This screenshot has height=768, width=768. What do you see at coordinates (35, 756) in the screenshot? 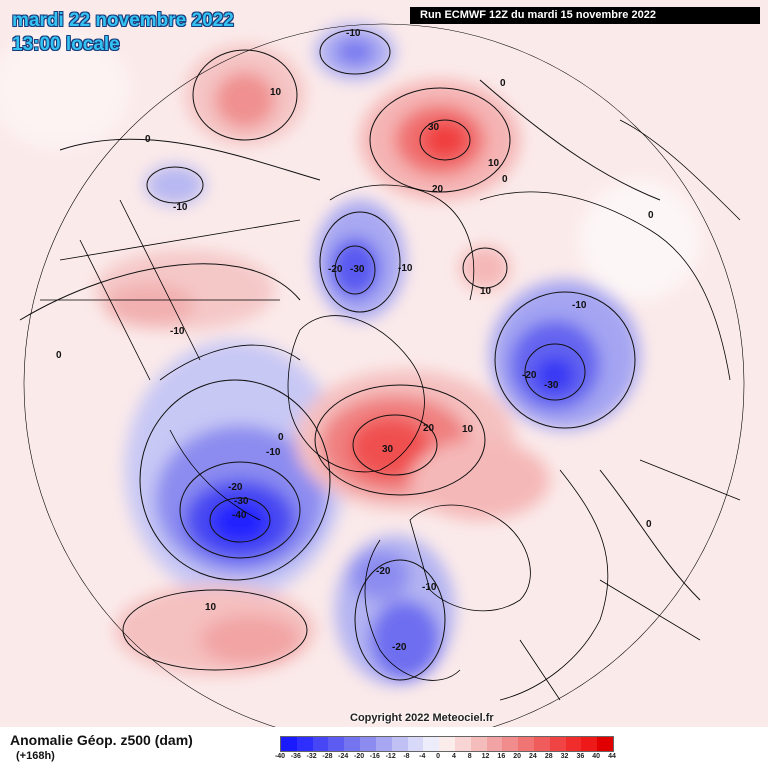
I see `lead-time: (+168h)` at bounding box center [35, 756].